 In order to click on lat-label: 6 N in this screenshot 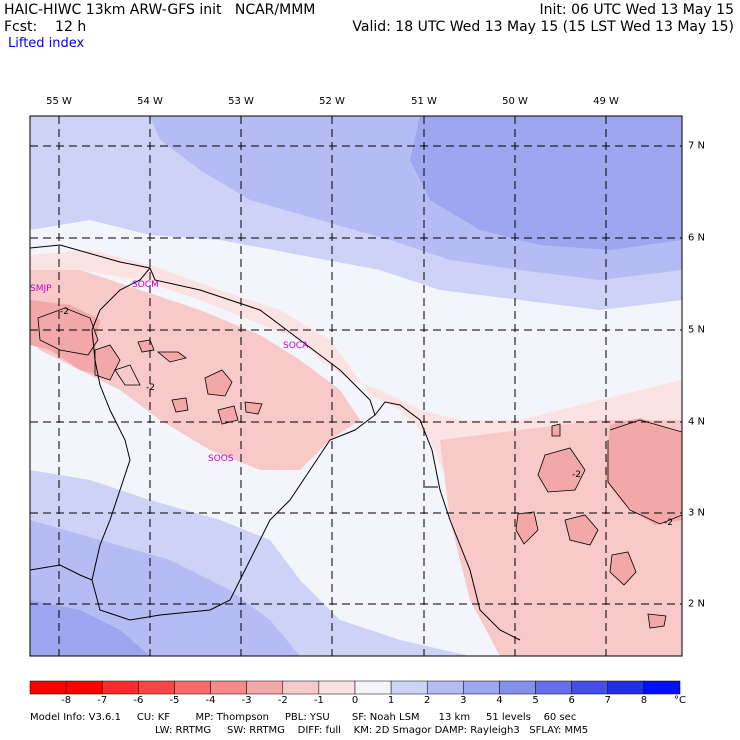, I will do `click(697, 238)`.